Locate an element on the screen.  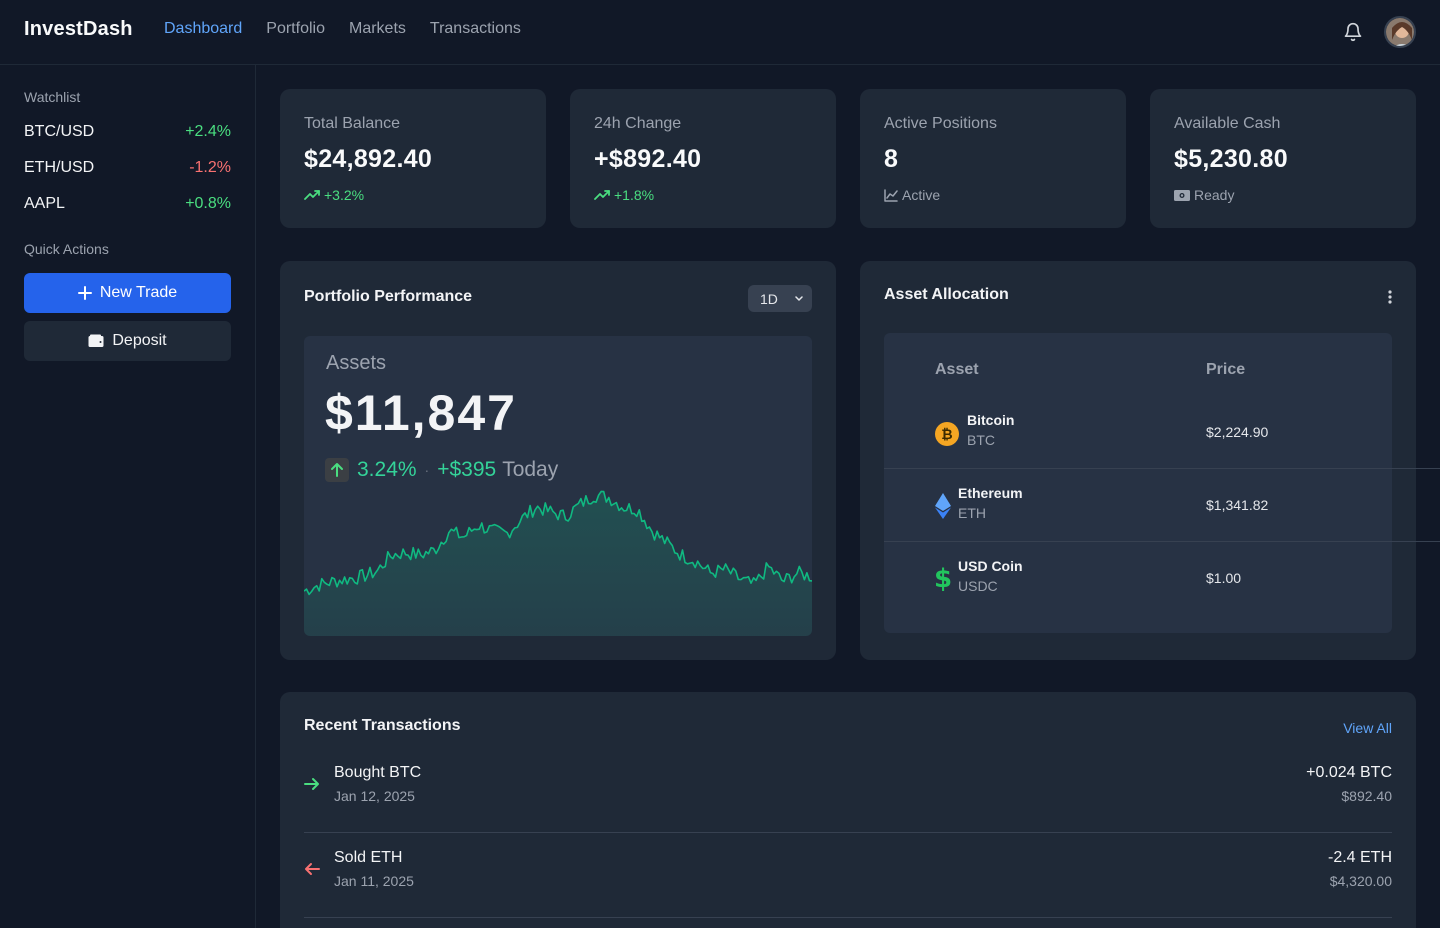
watchlist-symbol: AAPL is located at coordinates (44, 203).